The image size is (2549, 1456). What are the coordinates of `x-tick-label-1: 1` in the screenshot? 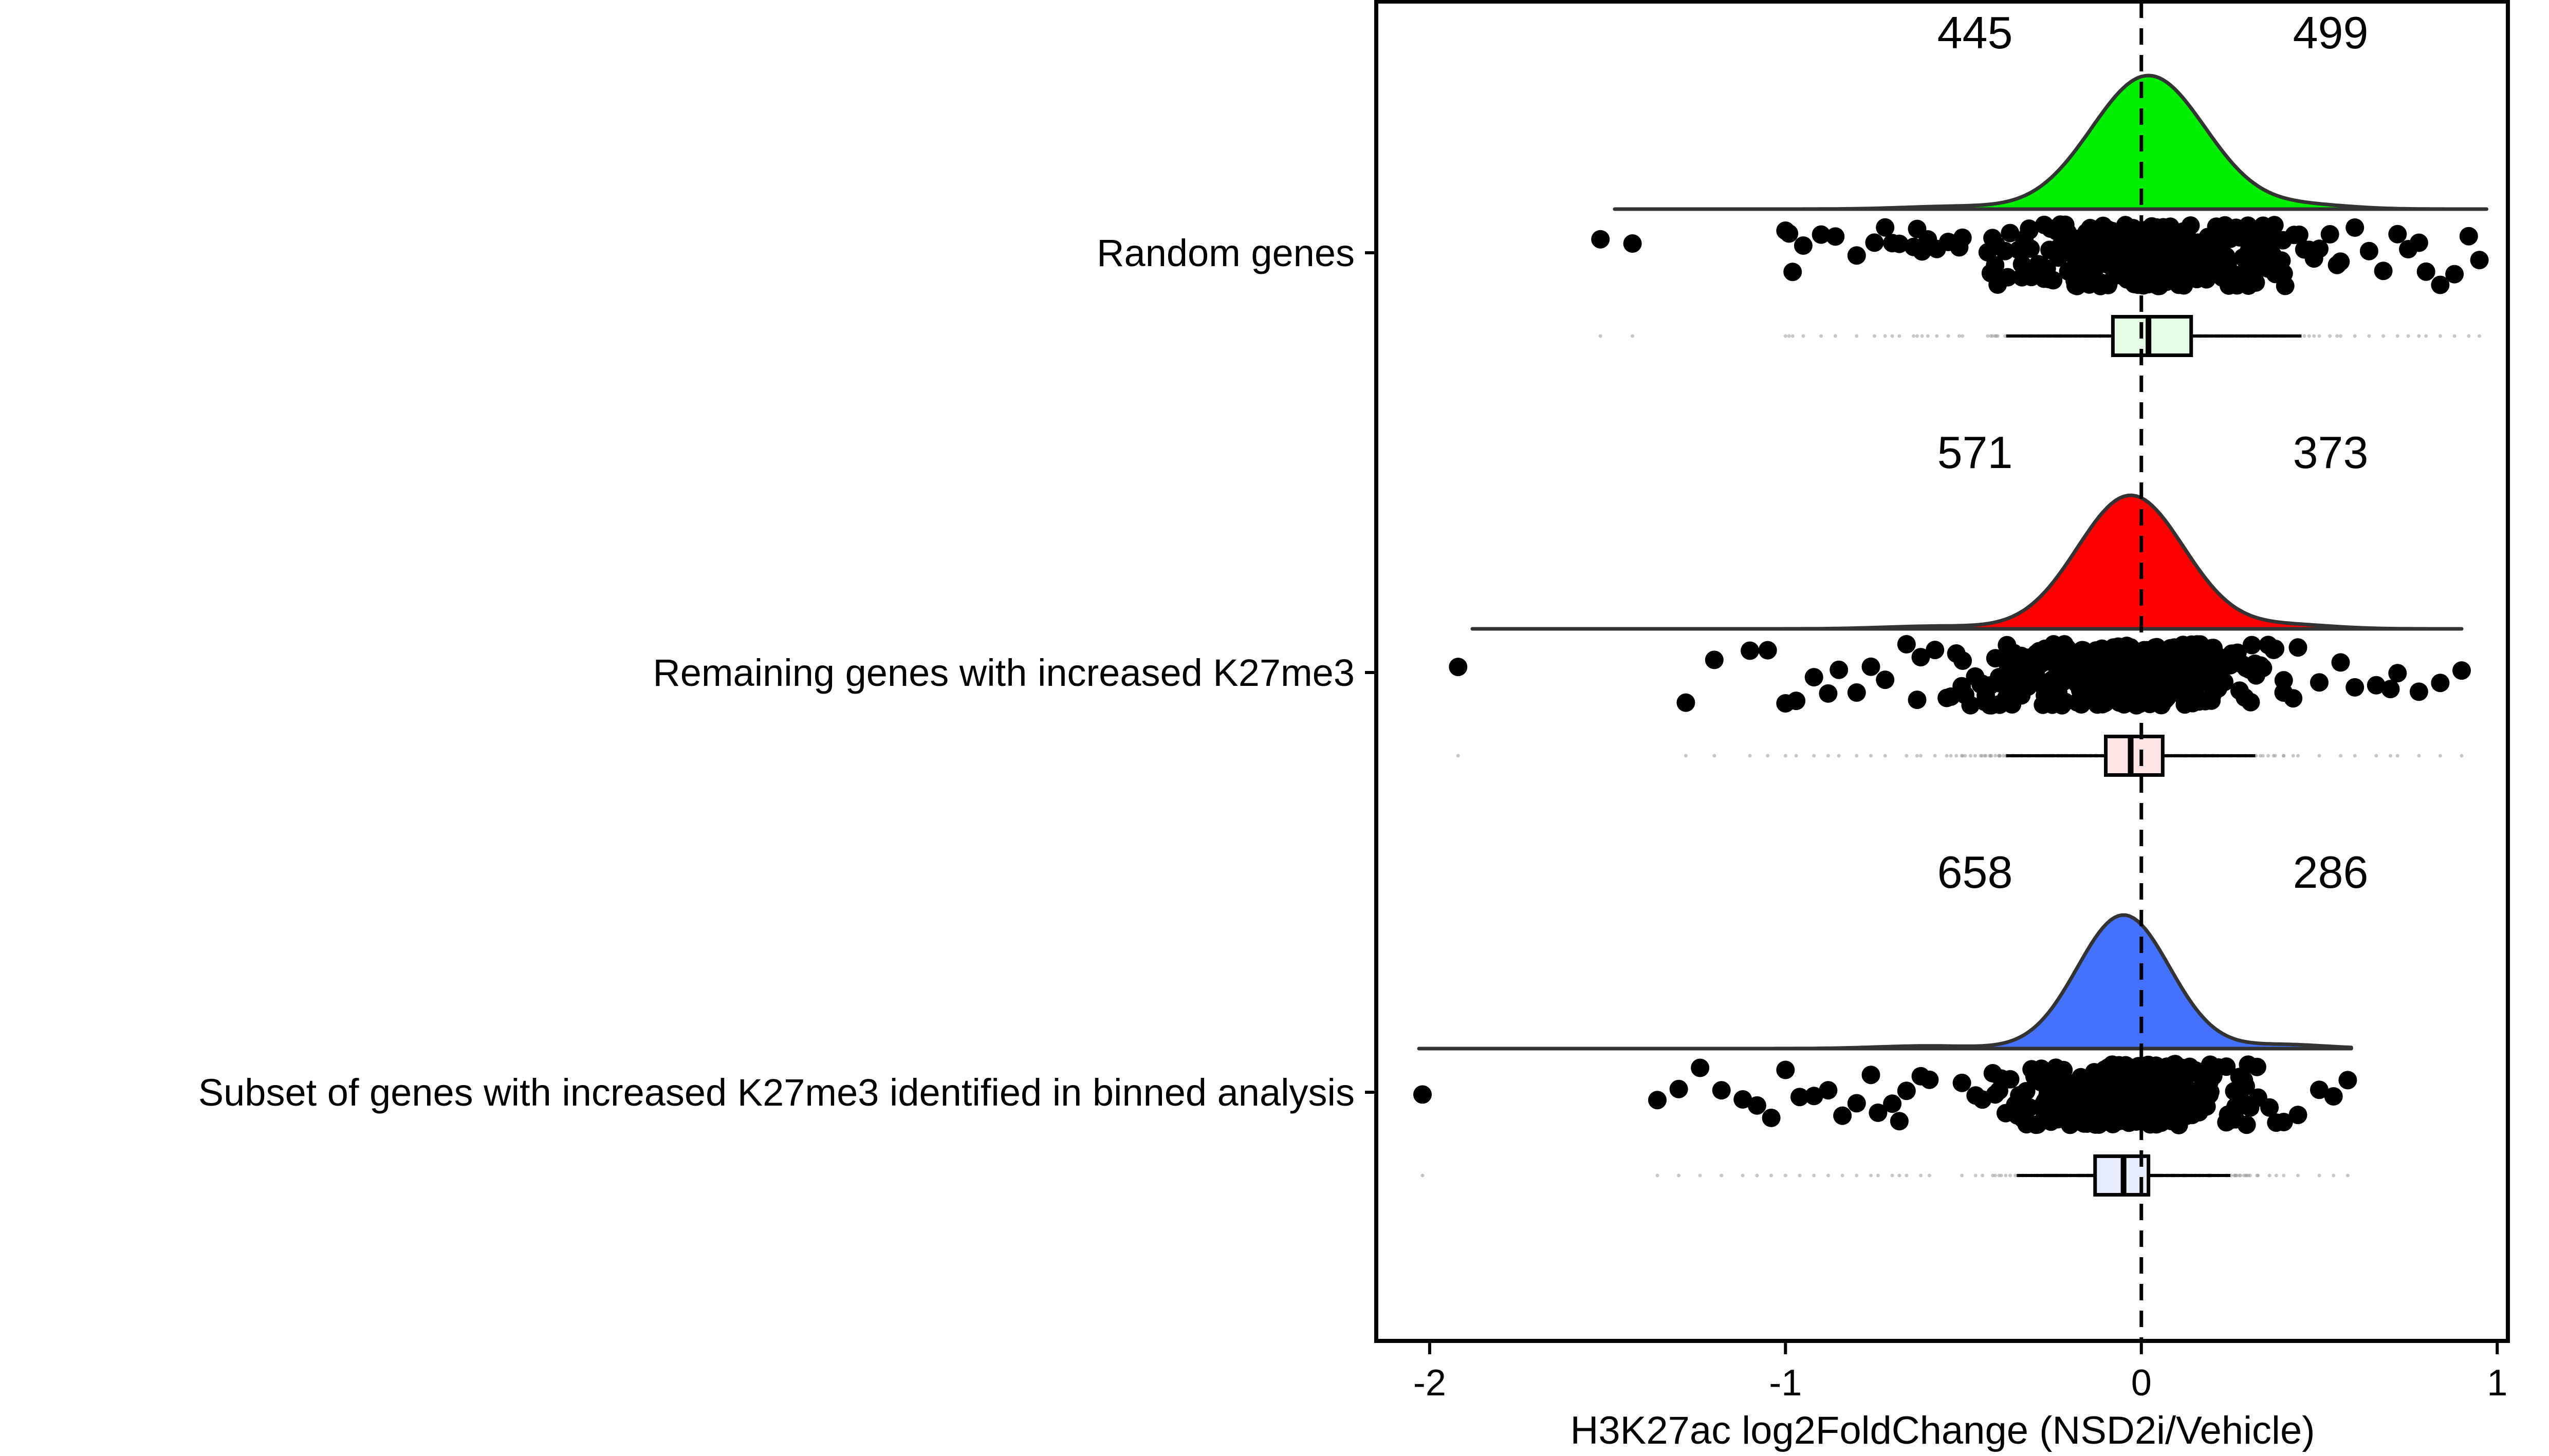 It's located at (2497, 1383).